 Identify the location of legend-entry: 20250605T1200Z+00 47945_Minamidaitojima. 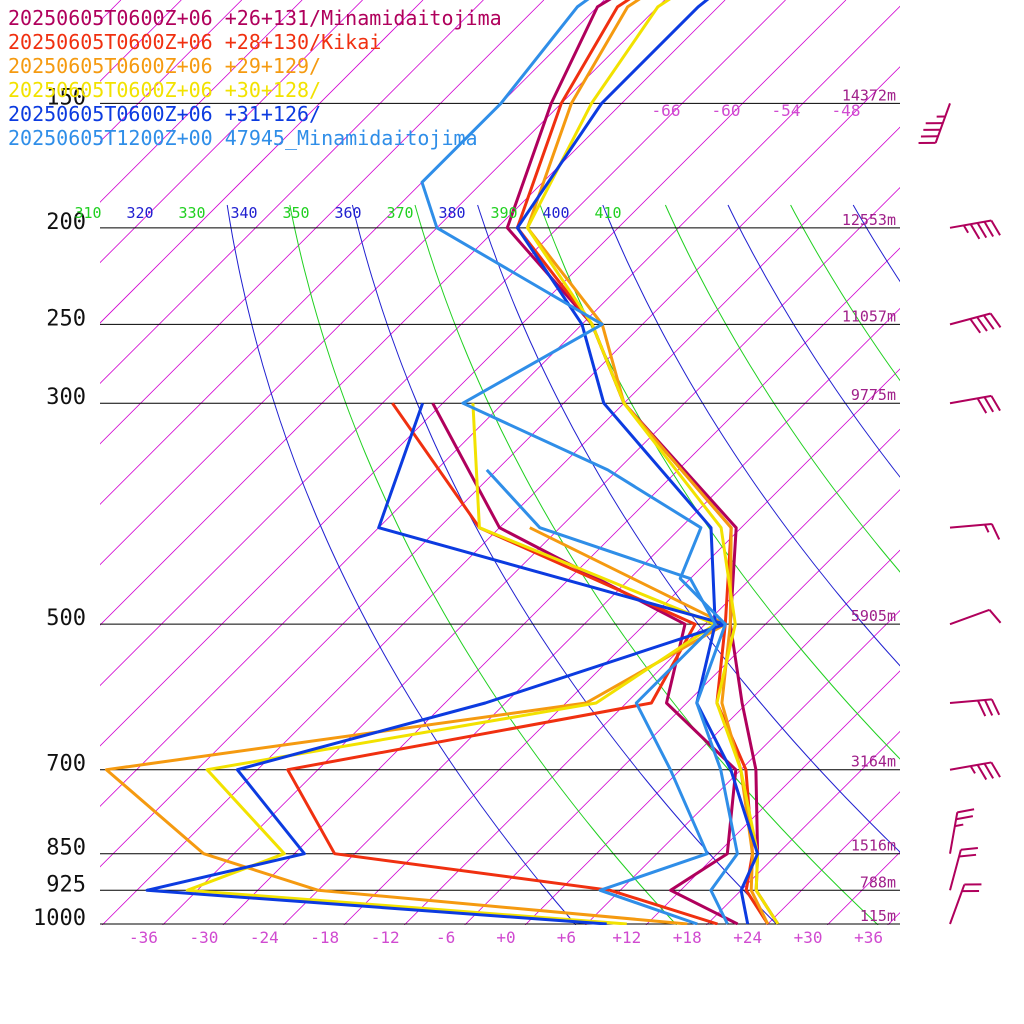
(243, 138).